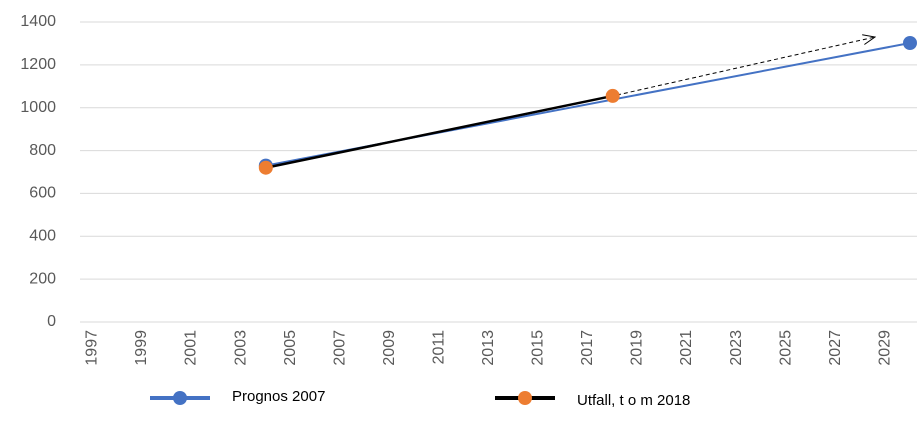 This screenshot has height=436, width=917. Describe the element at coordinates (42, 193) in the screenshot. I see `y-tick-label: 600` at that location.